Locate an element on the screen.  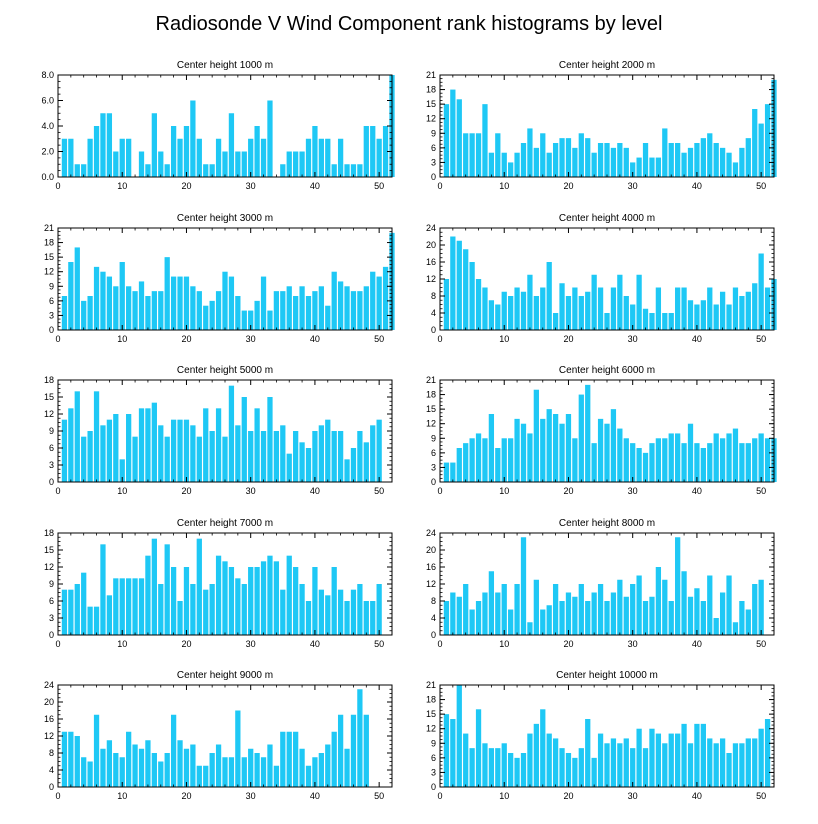
x-tick-label: 10 is located at coordinates (504, 796).